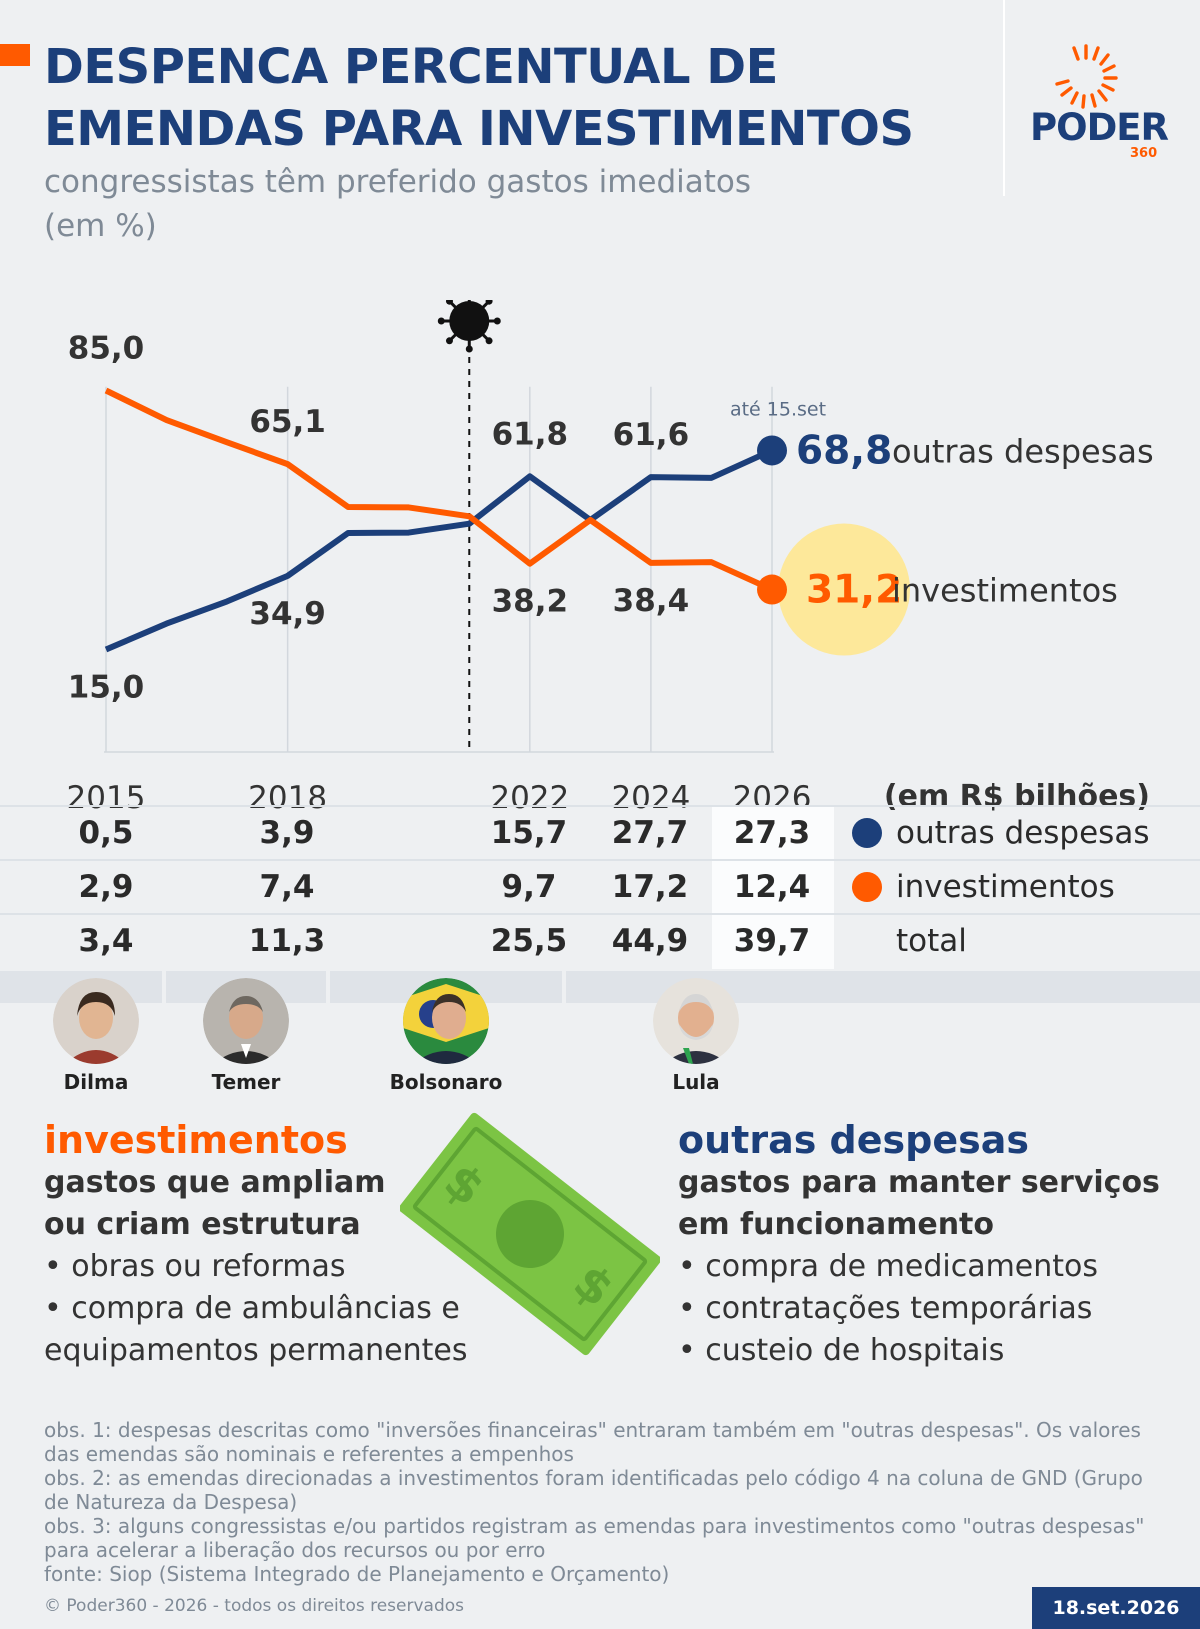 This screenshot has width=1200, height=1629. What do you see at coordinates (439, 490) in the screenshot?
I see `series-line-investimentos` at bounding box center [439, 490].